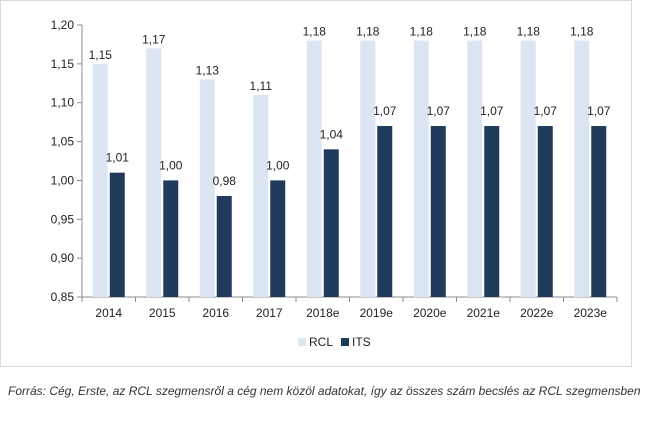  Describe the element at coordinates (101, 55) in the screenshot. I see `data-label-rcl: 1,15` at that location.